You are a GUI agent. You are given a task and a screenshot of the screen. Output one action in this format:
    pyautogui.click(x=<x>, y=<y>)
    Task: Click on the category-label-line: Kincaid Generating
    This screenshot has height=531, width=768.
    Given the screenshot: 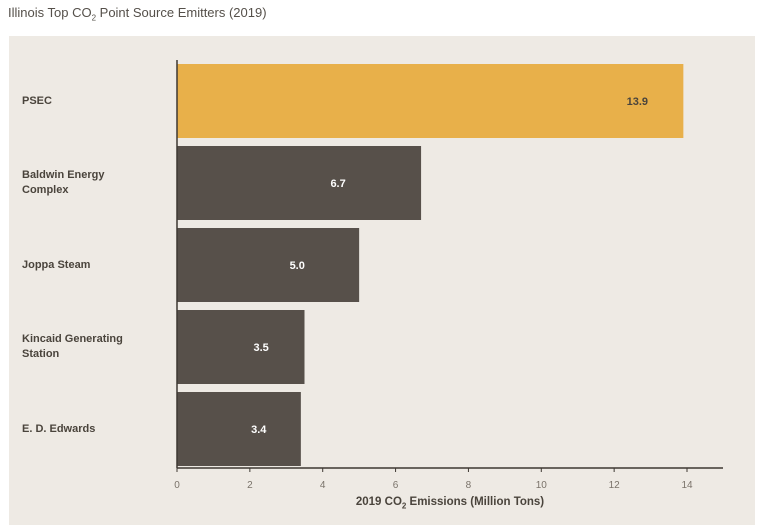 What is the action you would take?
    pyautogui.click(x=72, y=339)
    